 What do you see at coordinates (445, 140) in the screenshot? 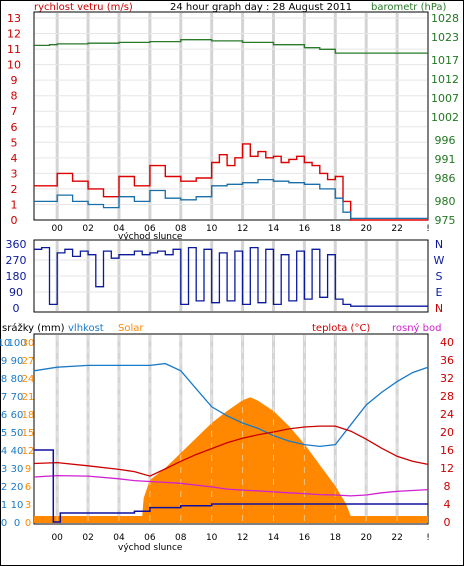
I see `barometer-tick-label: 996` at bounding box center [445, 140].